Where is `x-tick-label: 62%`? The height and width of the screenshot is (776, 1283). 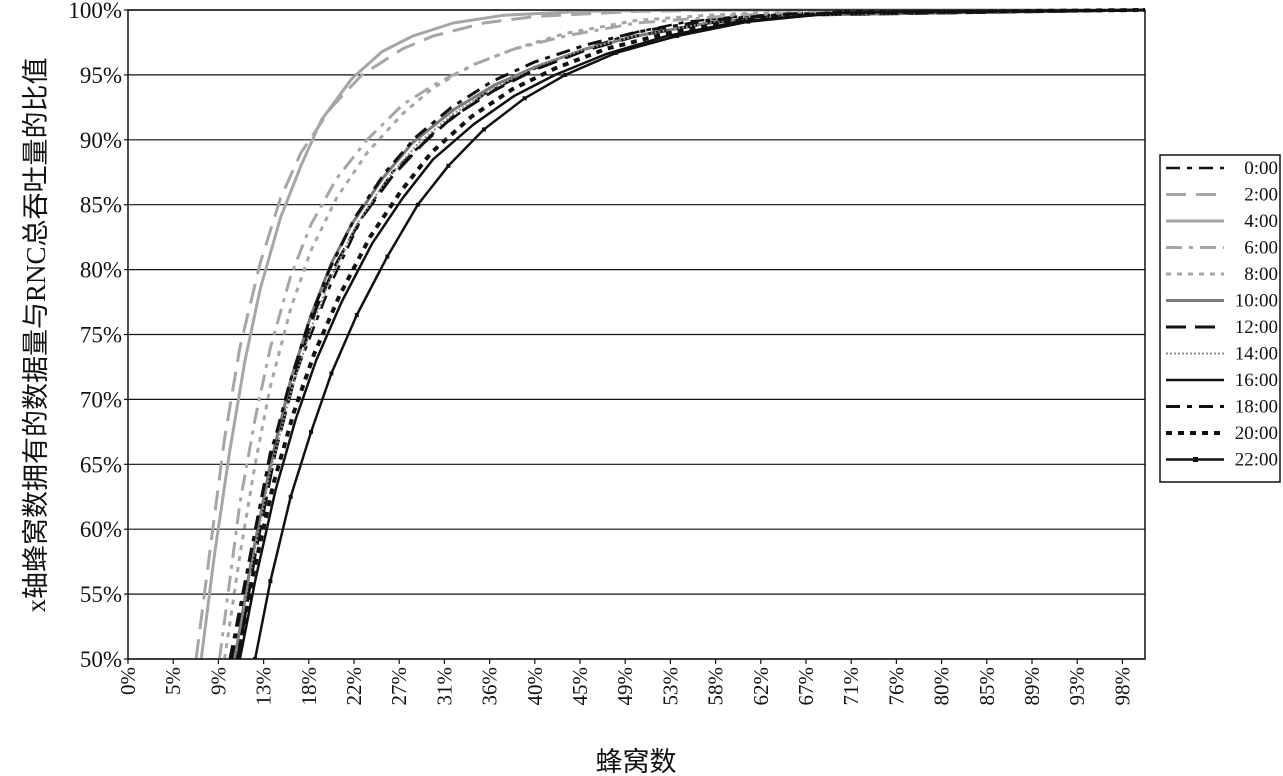
x-tick-label: 62% is located at coordinates (761, 686).